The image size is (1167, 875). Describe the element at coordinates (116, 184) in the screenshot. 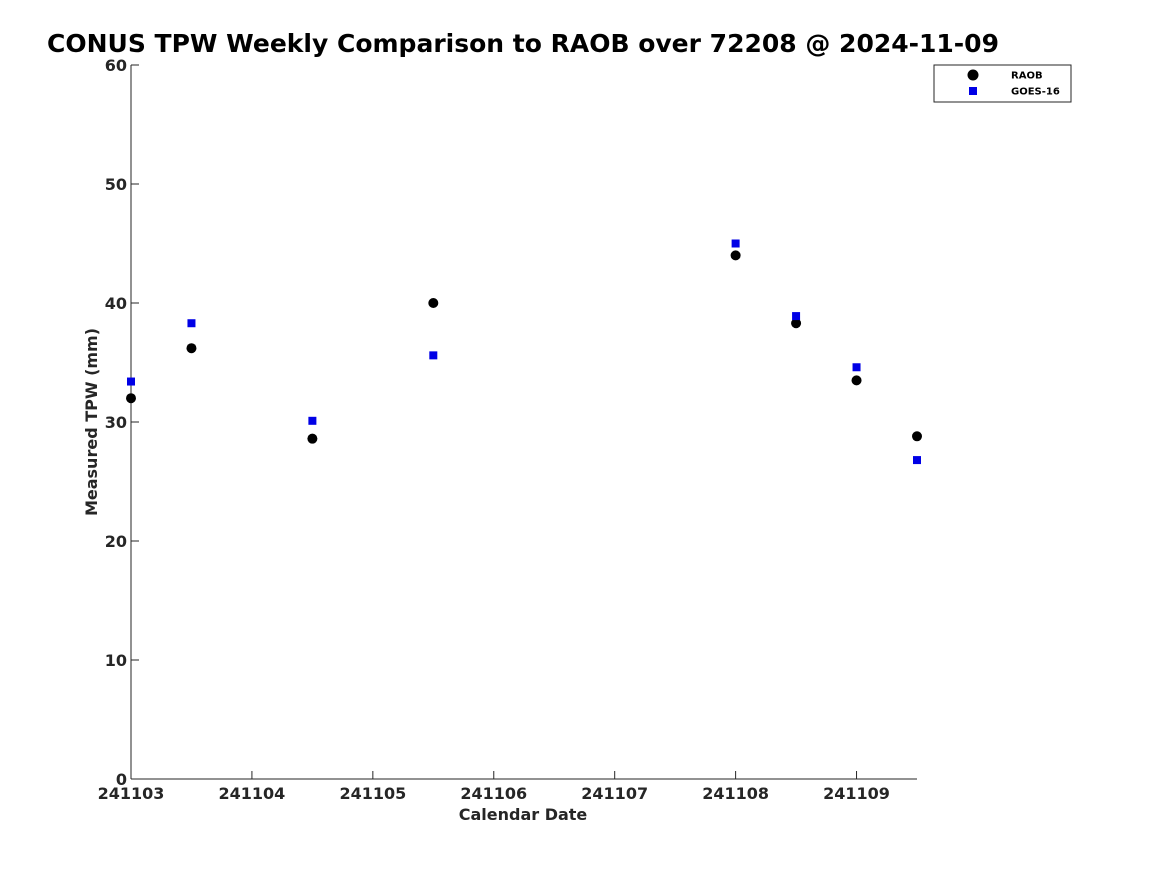

I see `y-tick-label: 50` at that location.